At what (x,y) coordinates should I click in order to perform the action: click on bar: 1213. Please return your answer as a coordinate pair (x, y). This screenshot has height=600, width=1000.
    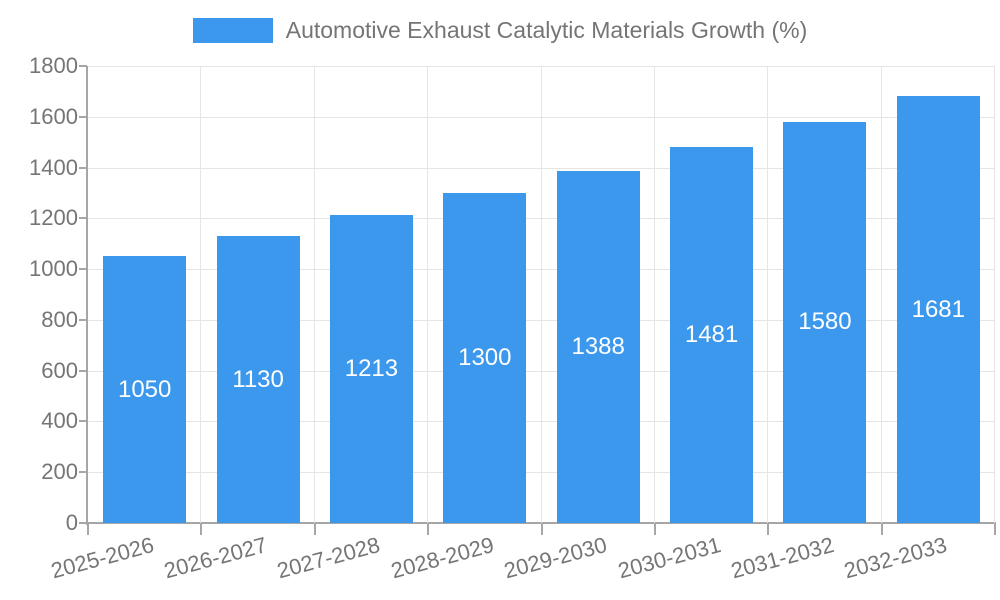
    Looking at the image, I should click on (371, 369).